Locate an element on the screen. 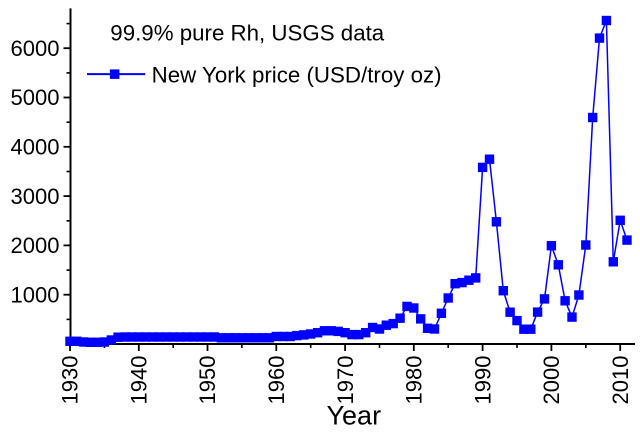 The width and height of the screenshot is (640, 435). svg-text: 2010 is located at coordinates (620, 380).